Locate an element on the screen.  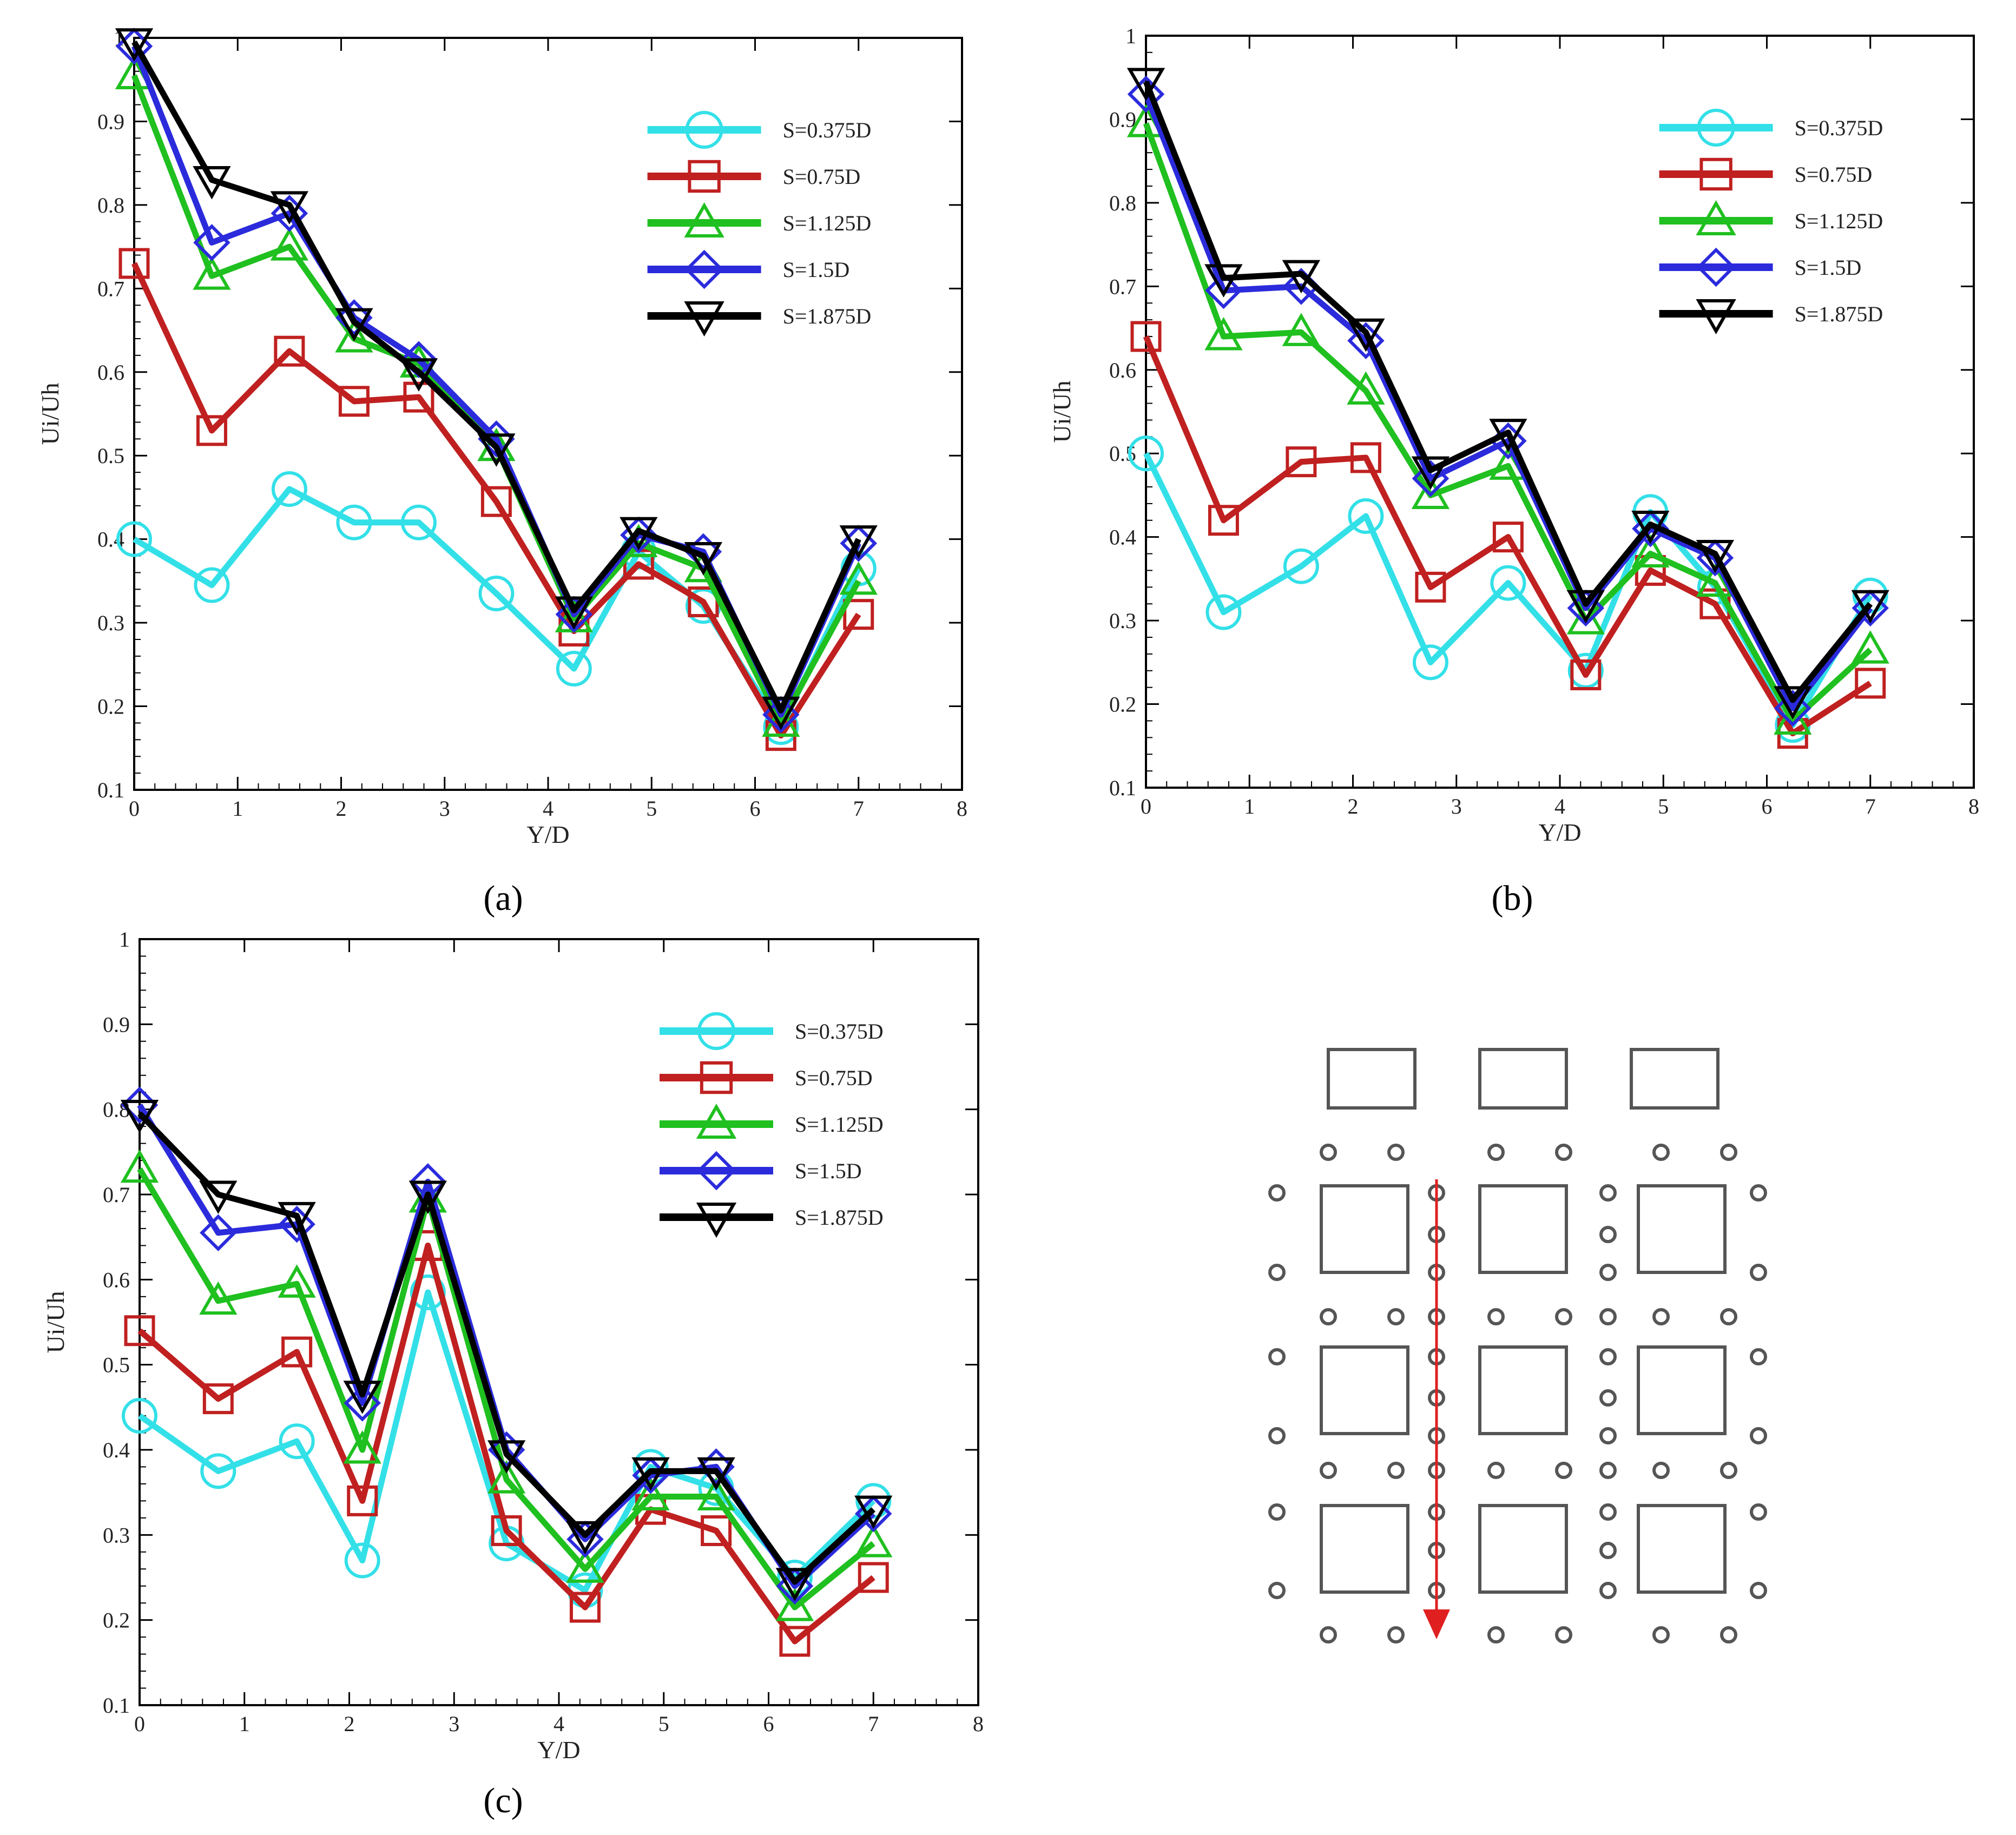
y-tick-label: 0.5 is located at coordinates (116, 1365).